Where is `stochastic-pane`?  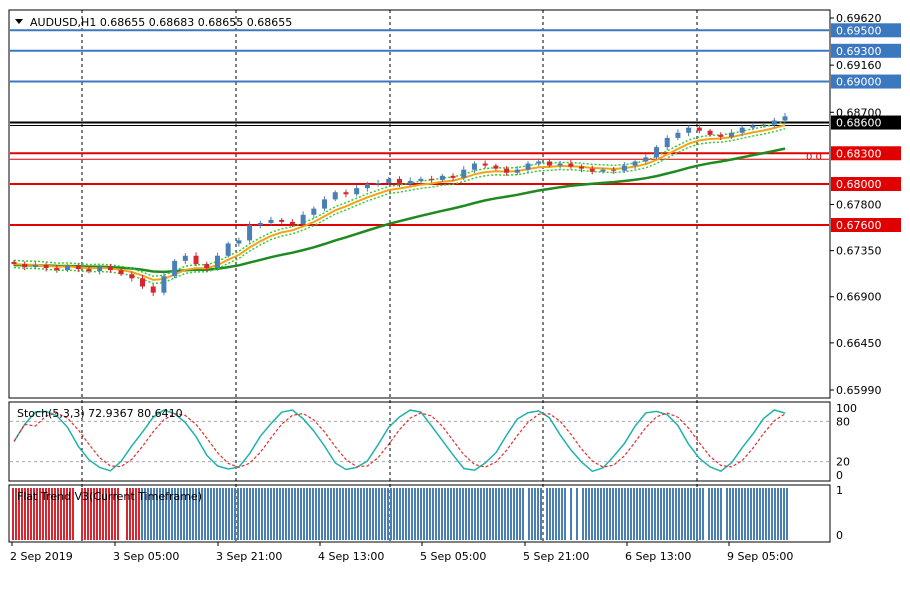
stochastic-pane is located at coordinates (419, 441).